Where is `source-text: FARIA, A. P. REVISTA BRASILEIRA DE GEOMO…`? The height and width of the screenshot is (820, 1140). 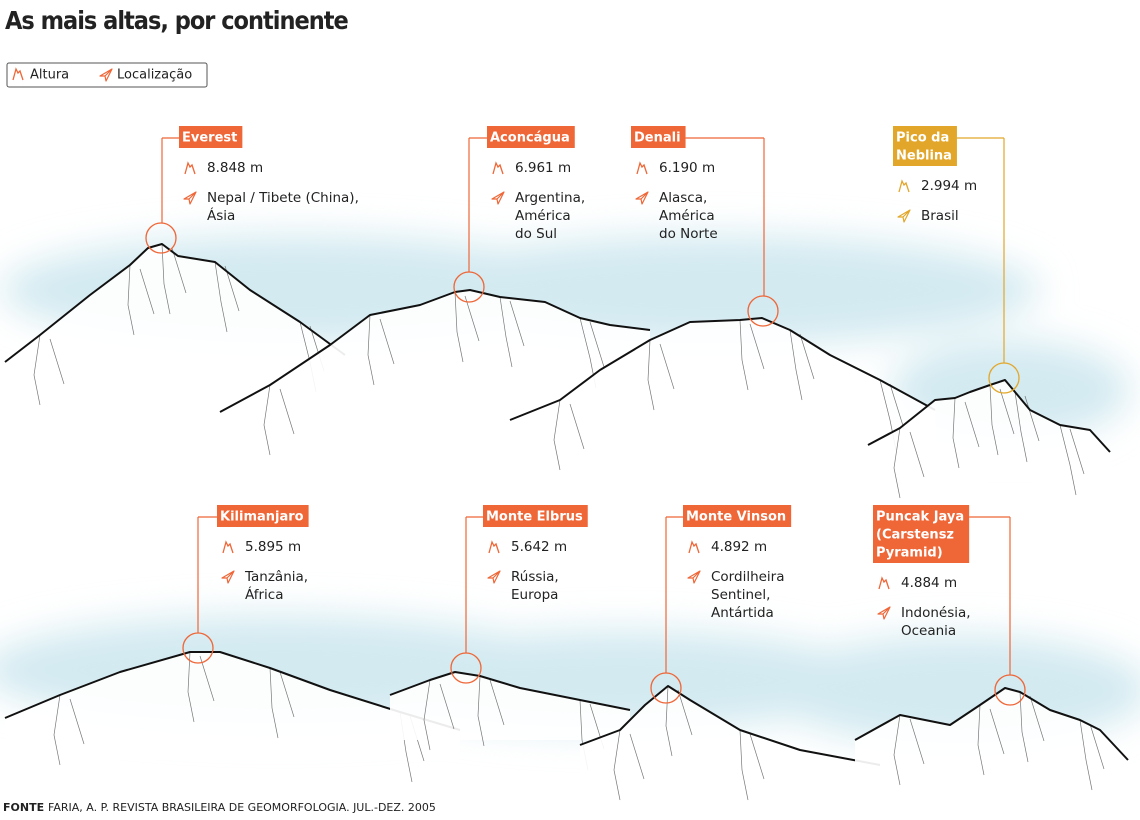
source-text: FARIA, A. P. REVISTA BRASILEIRA DE GEOMO… is located at coordinates (242, 807).